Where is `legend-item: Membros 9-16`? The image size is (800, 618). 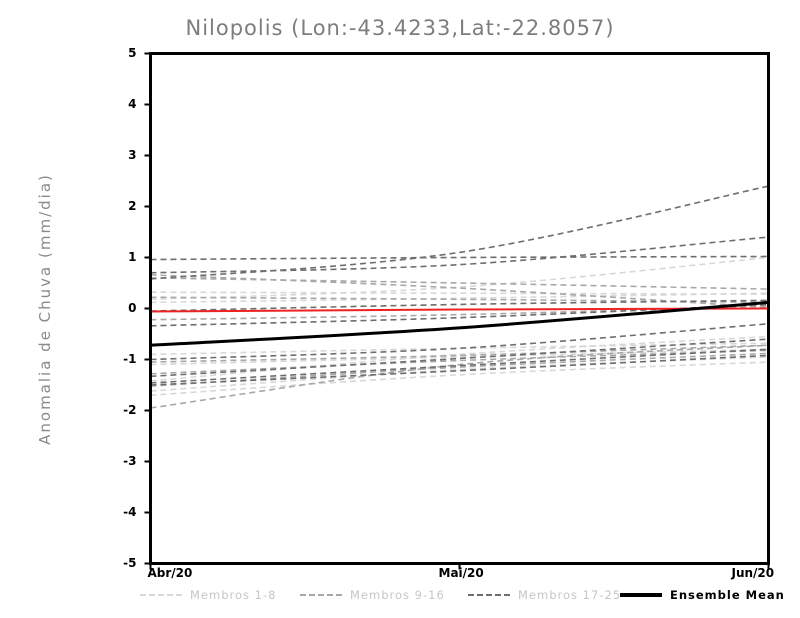 legend-item: Membros 9-16 is located at coordinates (372, 595).